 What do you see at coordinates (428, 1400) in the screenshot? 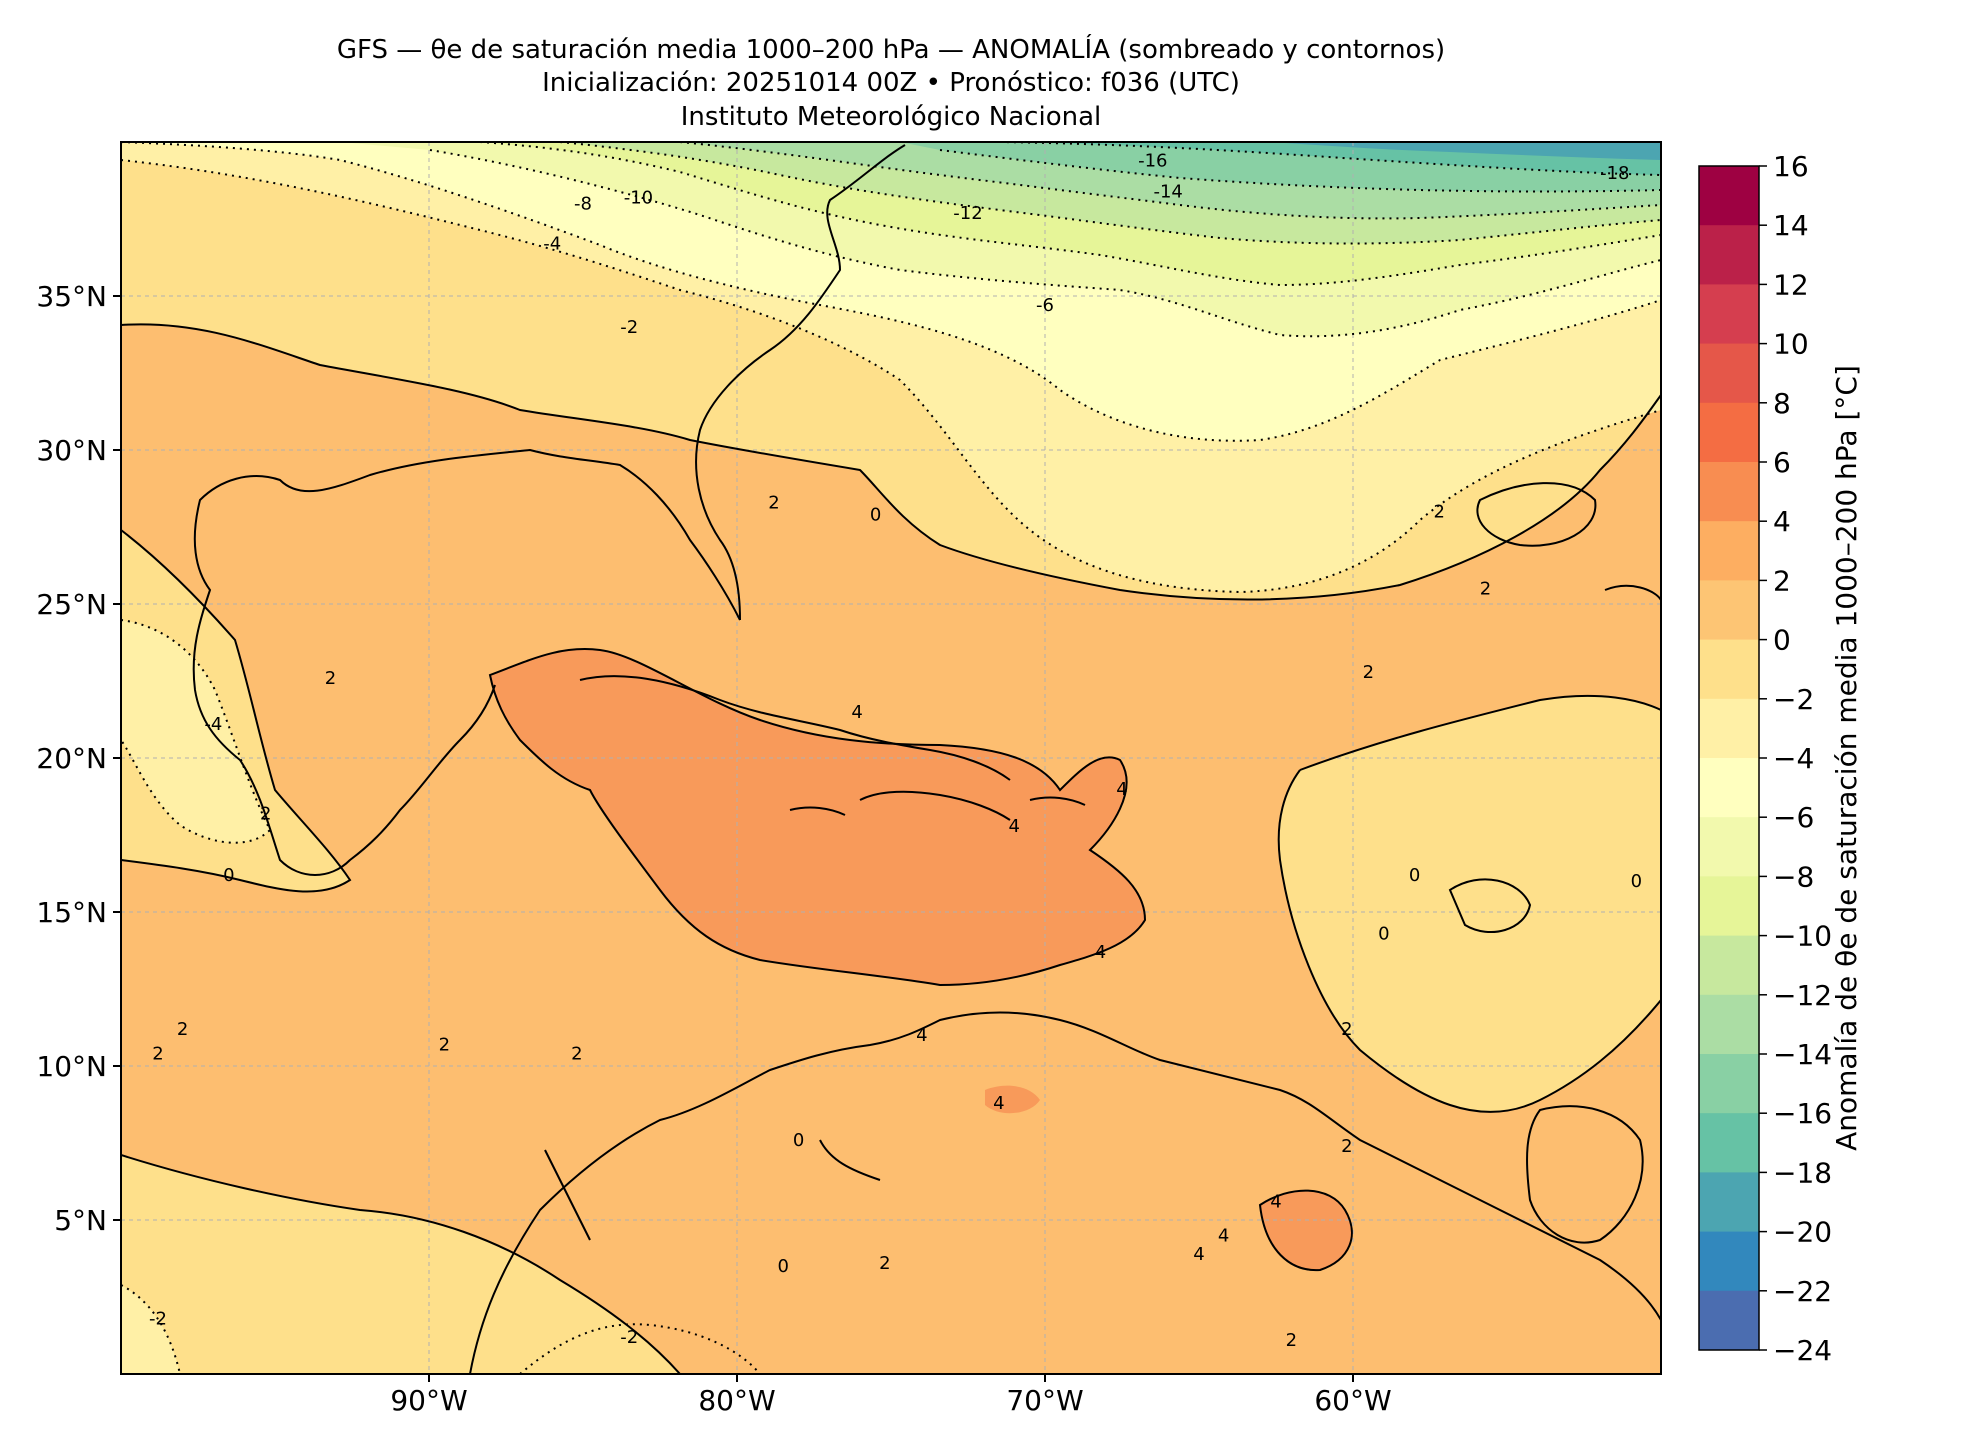
I see `lon-tick-label: 90°W` at bounding box center [428, 1400].